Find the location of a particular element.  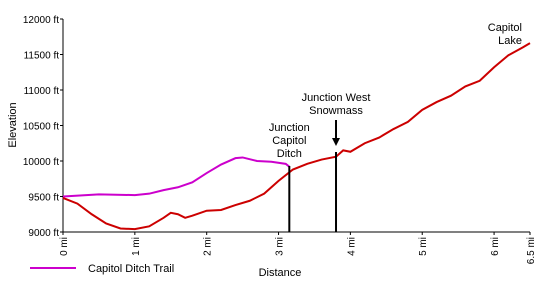

line-series is located at coordinates (176, 177).